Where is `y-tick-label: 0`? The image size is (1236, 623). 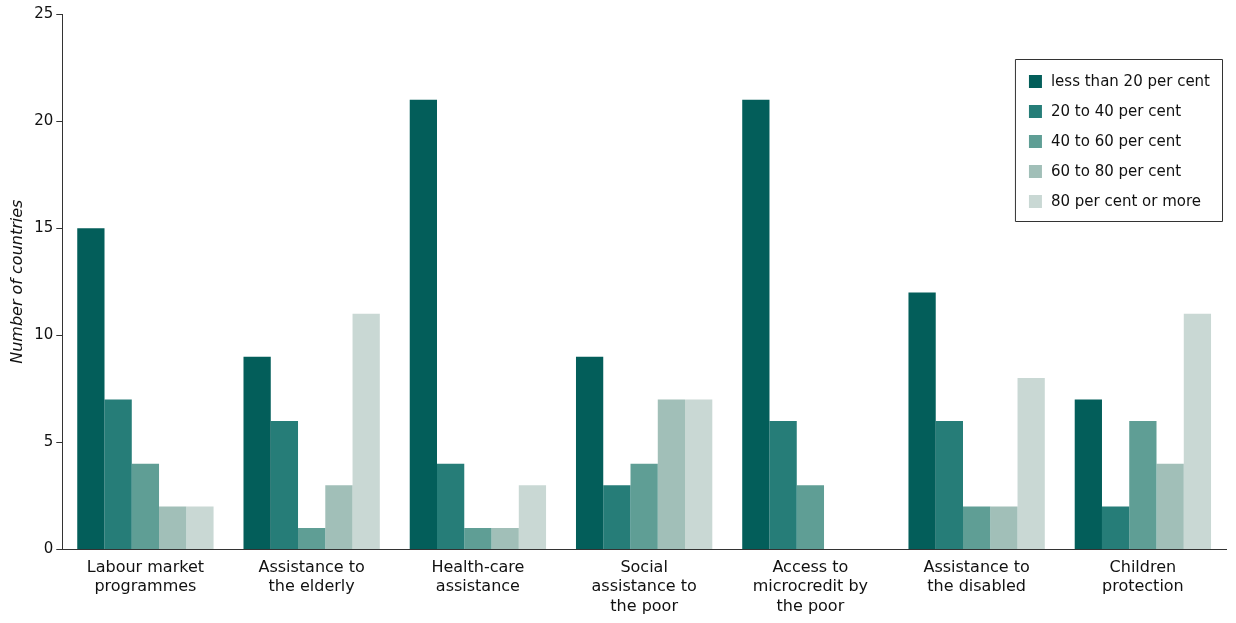
y-tick-label: 0 is located at coordinates (48, 548).